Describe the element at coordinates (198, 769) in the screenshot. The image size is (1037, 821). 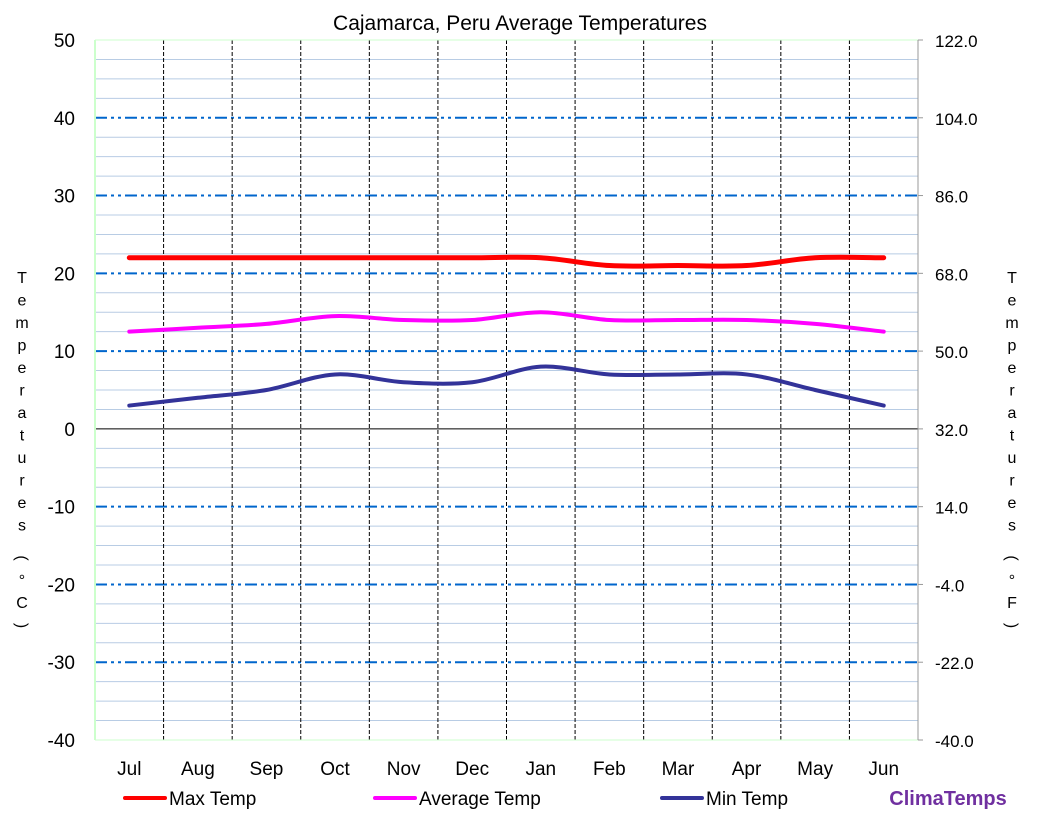
I see `x-tick-label: Aug` at that location.